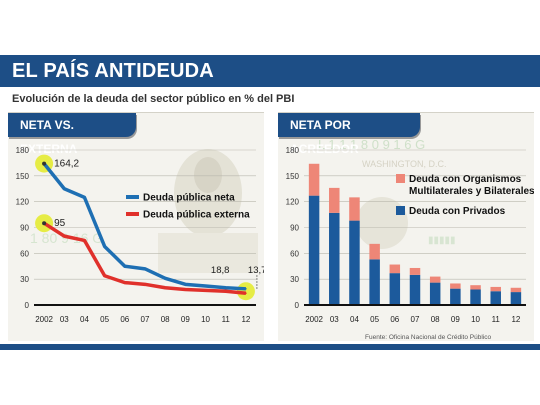  Describe the element at coordinates (270, 25) in the screenshot. I see `top-whitespace` at that location.